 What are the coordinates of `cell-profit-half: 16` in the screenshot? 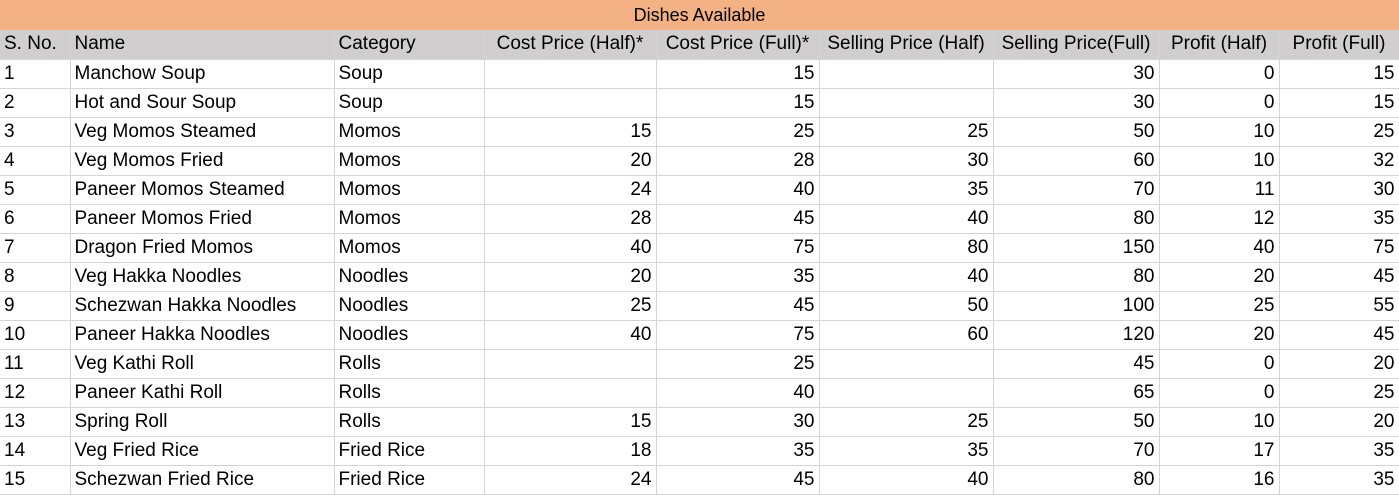 It's located at (1219, 480).